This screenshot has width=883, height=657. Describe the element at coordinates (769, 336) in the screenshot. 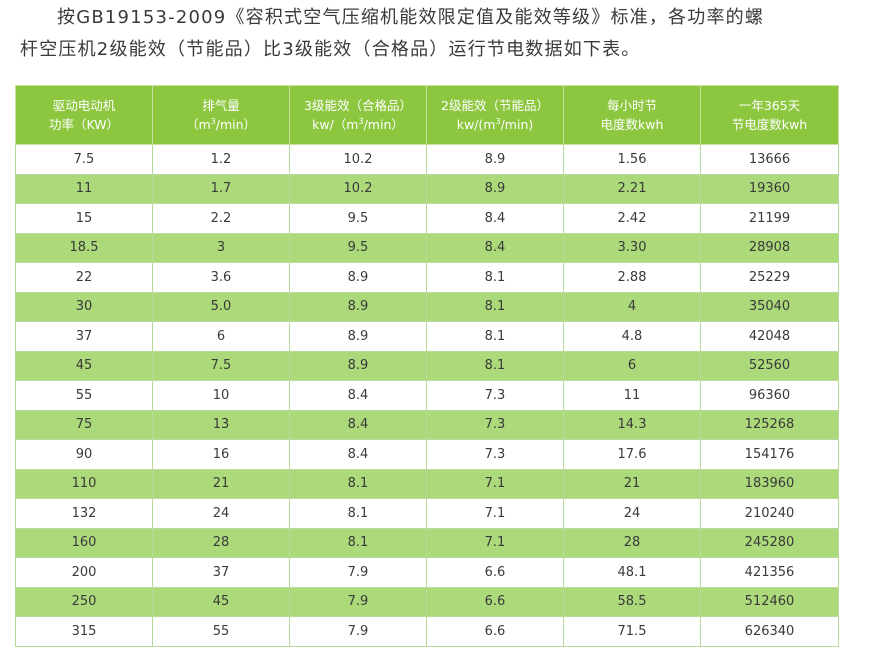

I see `table-cell: 42048` at that location.